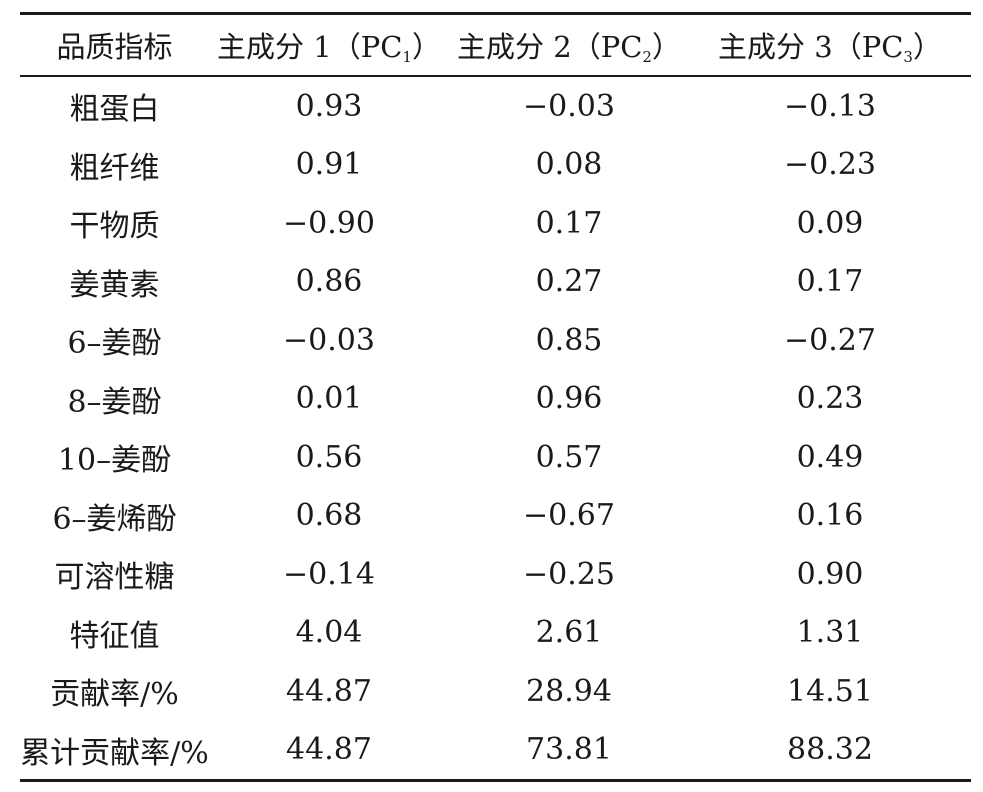 The width and height of the screenshot is (983, 792). Describe the element at coordinates (495, 223) in the screenshot. I see `table-row: 干物质 −0.90 0.17 0.09` at that location.